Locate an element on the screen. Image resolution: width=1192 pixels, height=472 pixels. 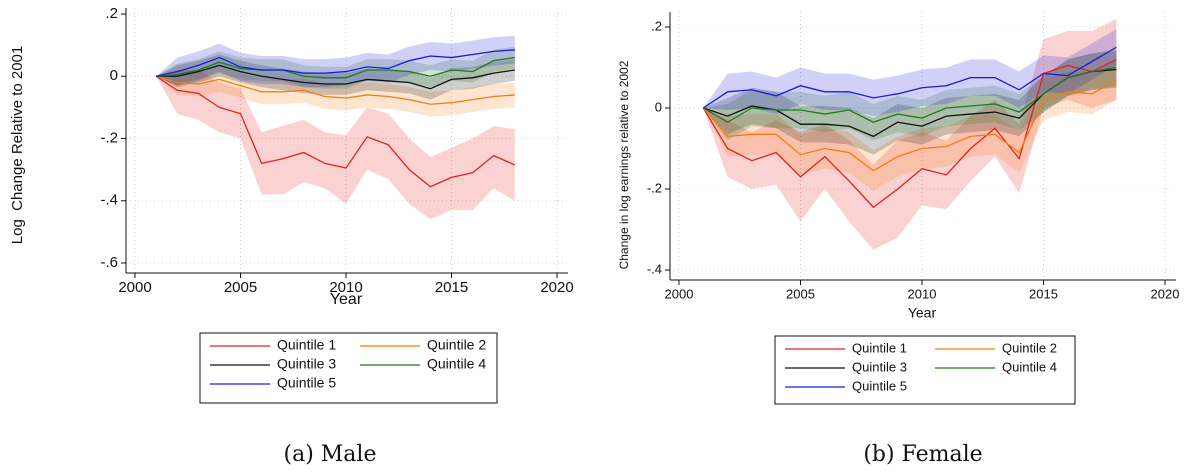
caption: (b) Female is located at coordinates (922, 454).